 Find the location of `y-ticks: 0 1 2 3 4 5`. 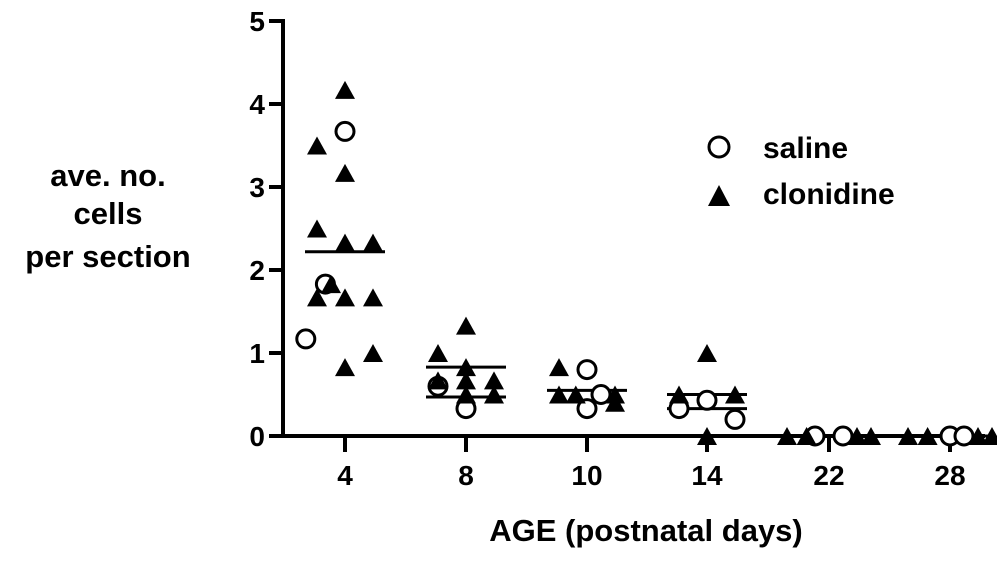

y-ticks: 0 1 2 3 4 5 is located at coordinates (266, 229).